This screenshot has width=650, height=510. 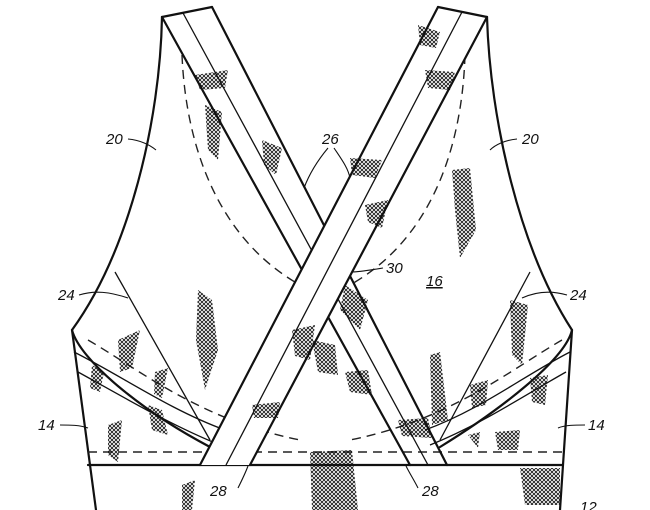 I want to click on right-underbust-upper, so click(x=497, y=391).